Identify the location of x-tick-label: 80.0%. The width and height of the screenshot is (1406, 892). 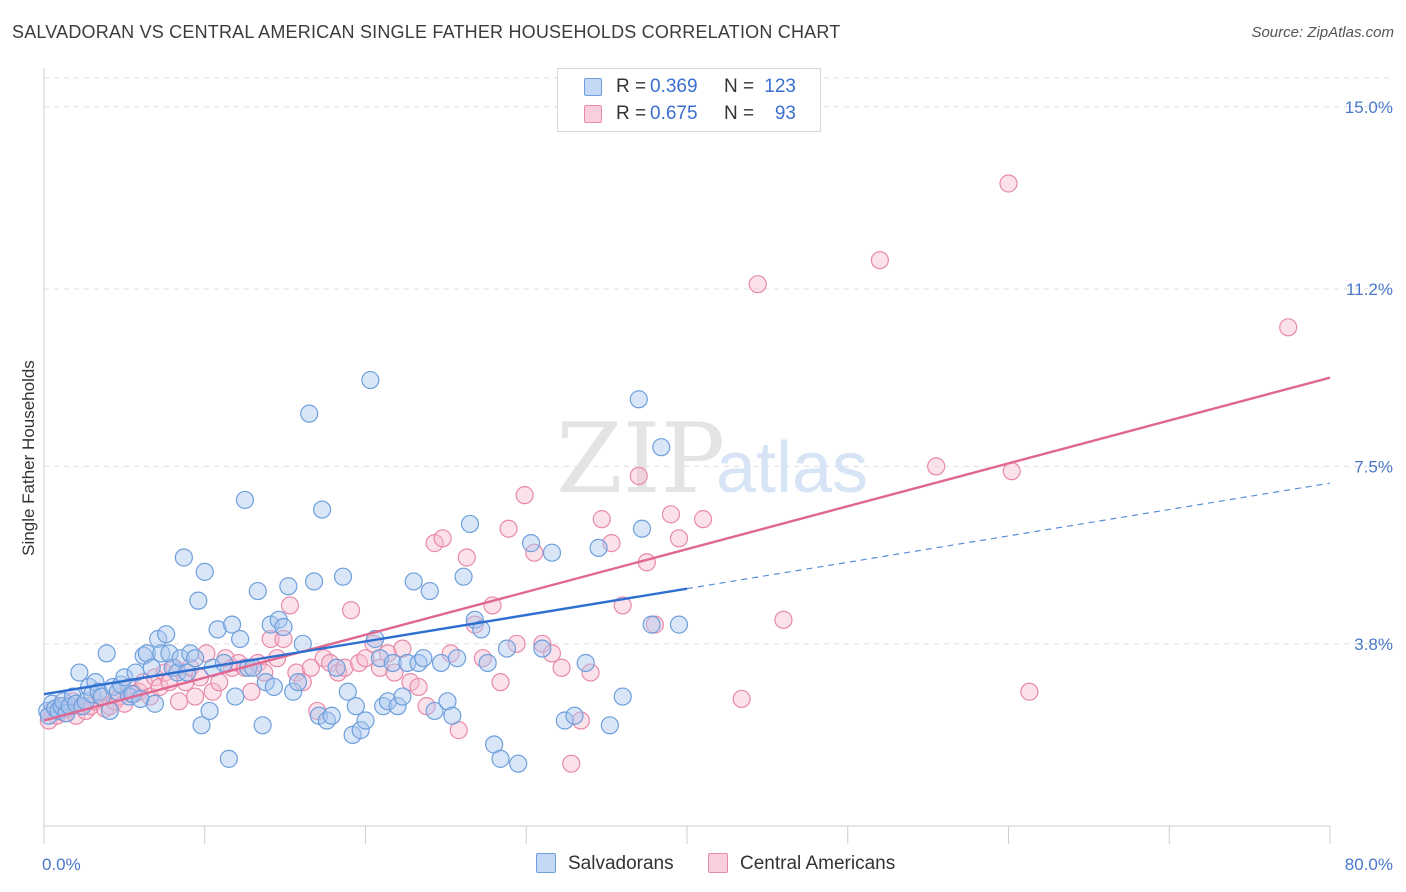
(1369, 864).